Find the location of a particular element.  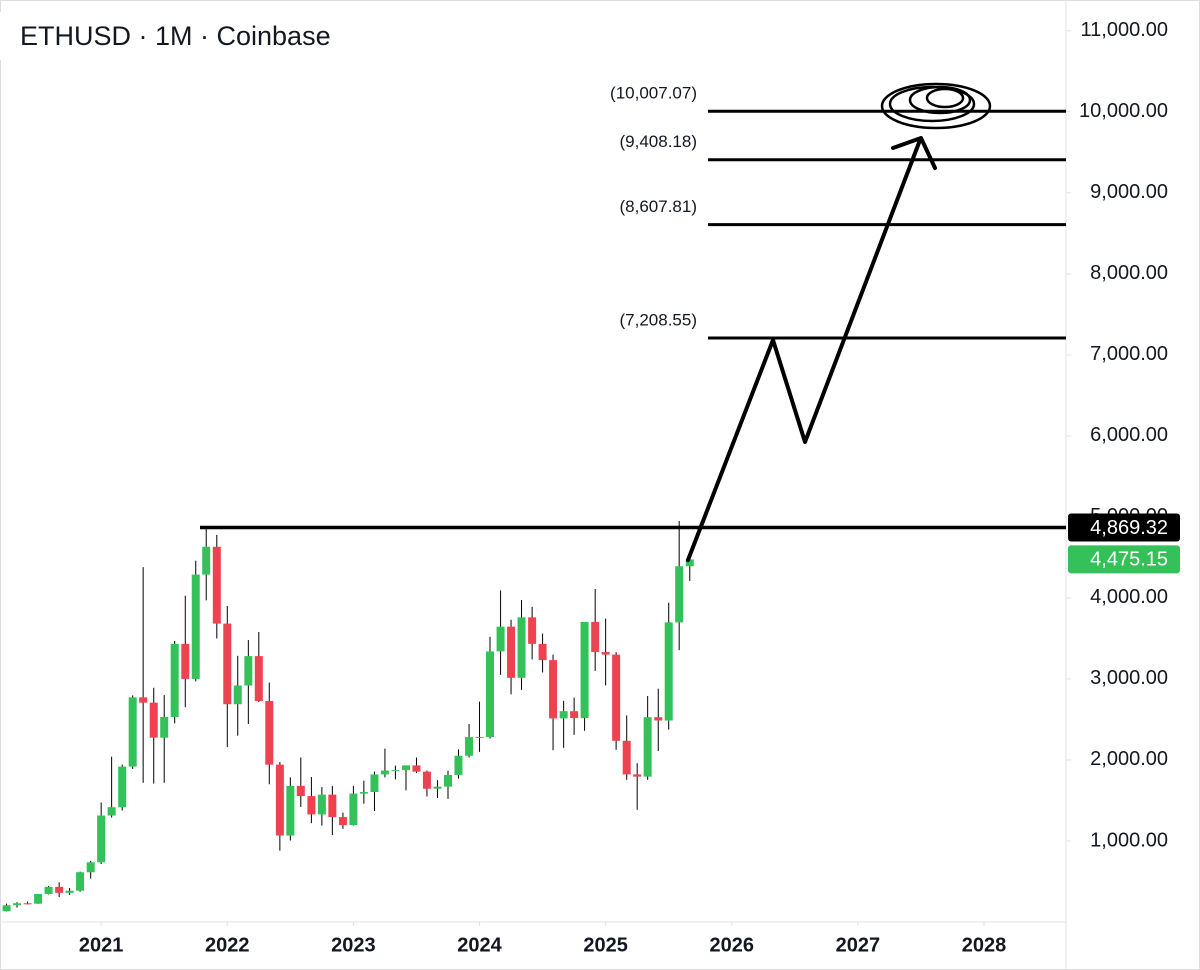

x-tick-label: 2023 is located at coordinates (353, 945).